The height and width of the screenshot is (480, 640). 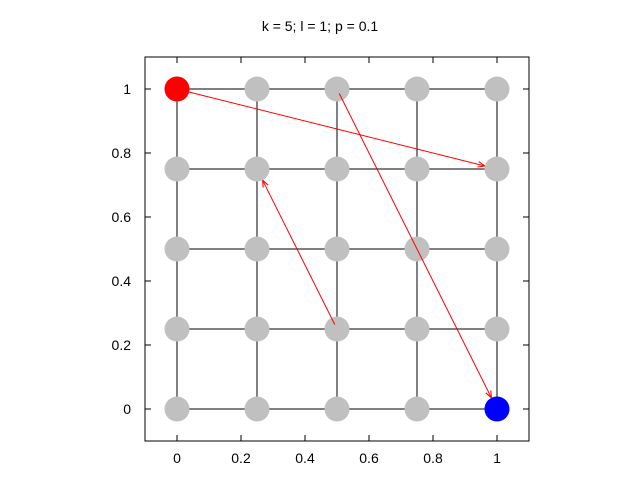 I want to click on y-tick-label: 1, so click(x=127, y=89).